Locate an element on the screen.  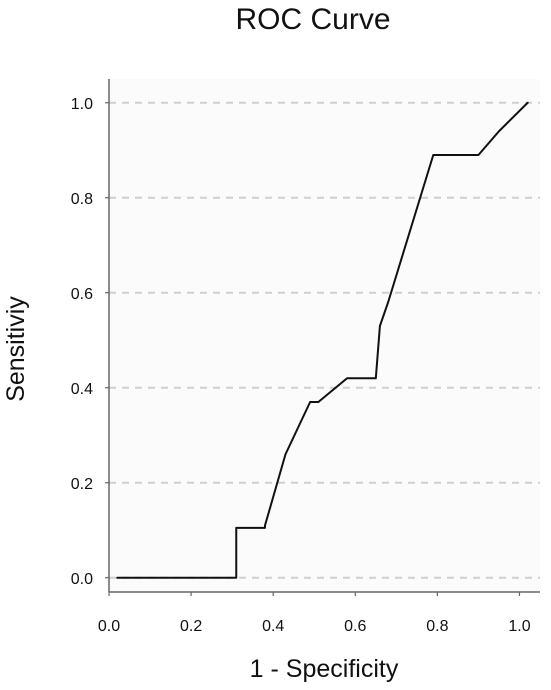
y-axis-ticks: 0.0 0.2 0.4 0.6 0.8 1.0 is located at coordinates (90, 342).